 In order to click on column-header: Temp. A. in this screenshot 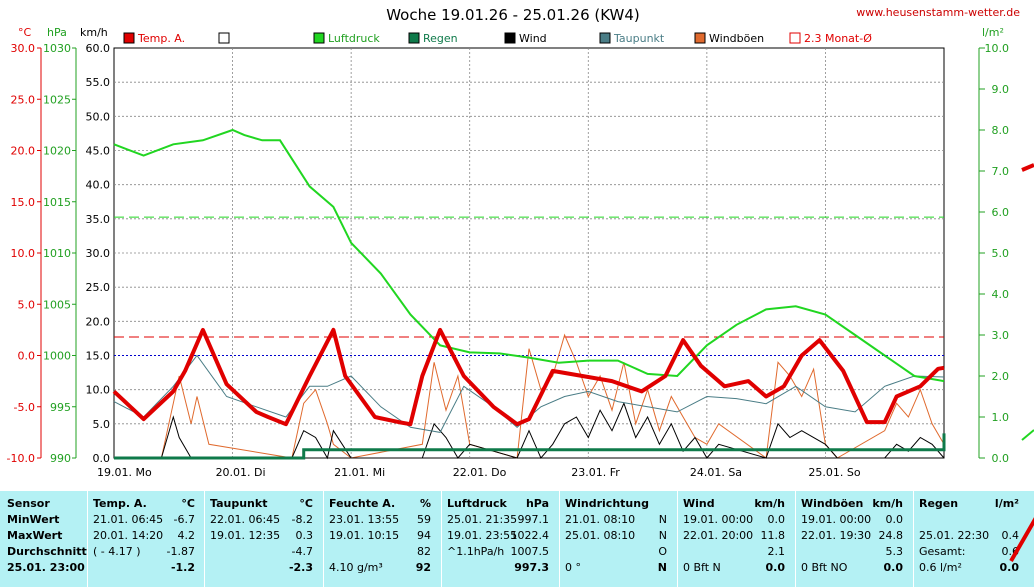, I will do `click(120, 503)`.